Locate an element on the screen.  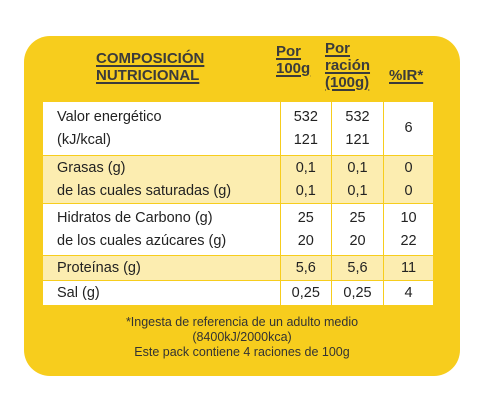
fat-per100-value: 0,1 is located at coordinates (305, 167).